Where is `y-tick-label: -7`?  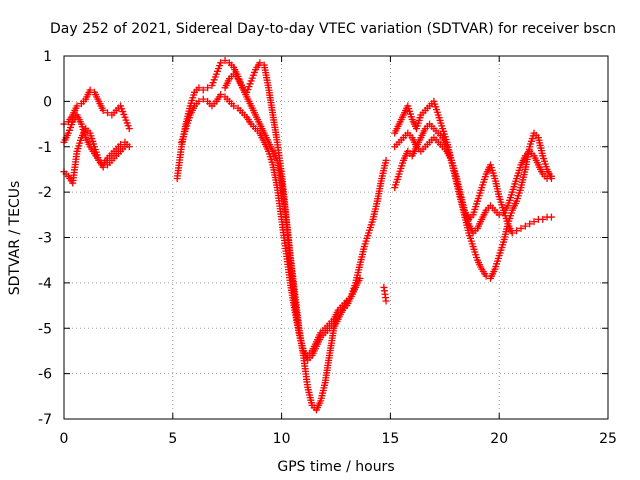 y-tick-label: -7 is located at coordinates (45, 420).